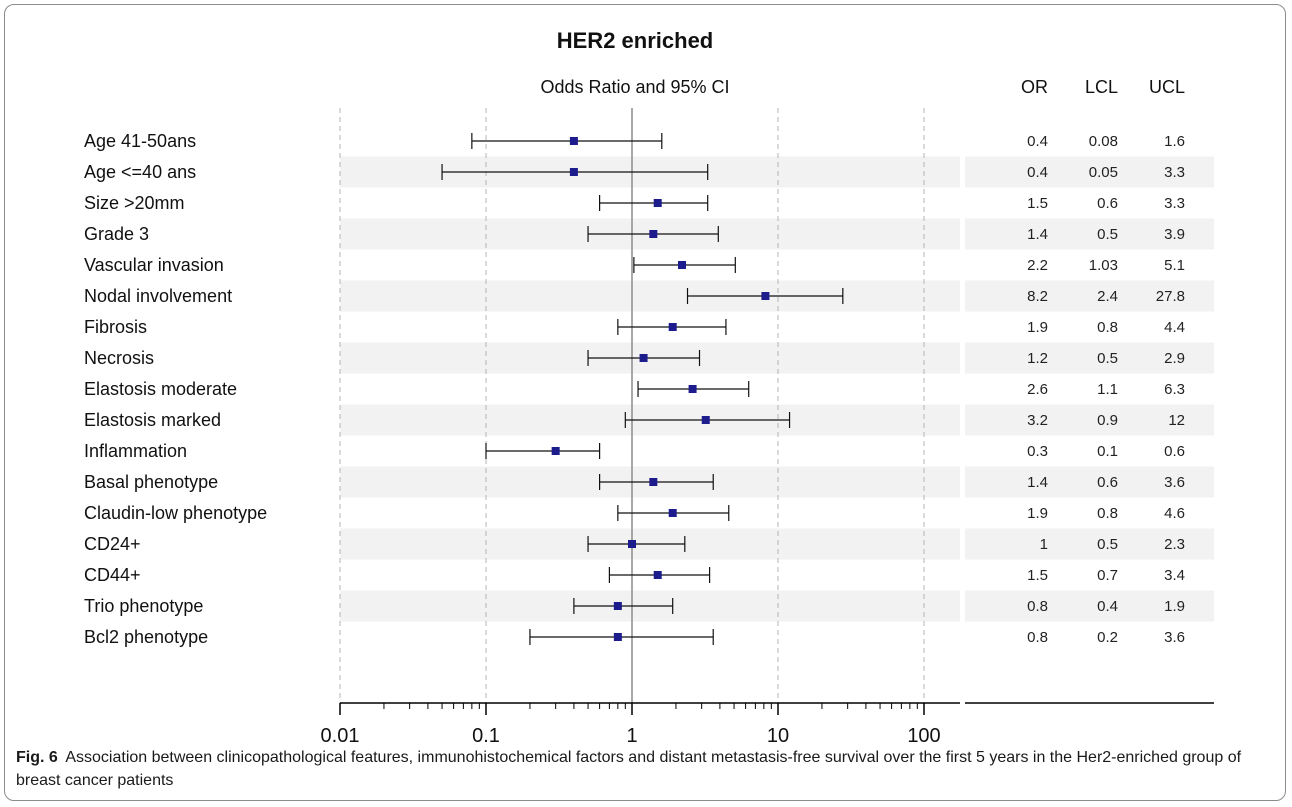  Describe the element at coordinates (767, 723) in the screenshot. I see `x-axis: 0.01 0.1 1 10 100` at that location.